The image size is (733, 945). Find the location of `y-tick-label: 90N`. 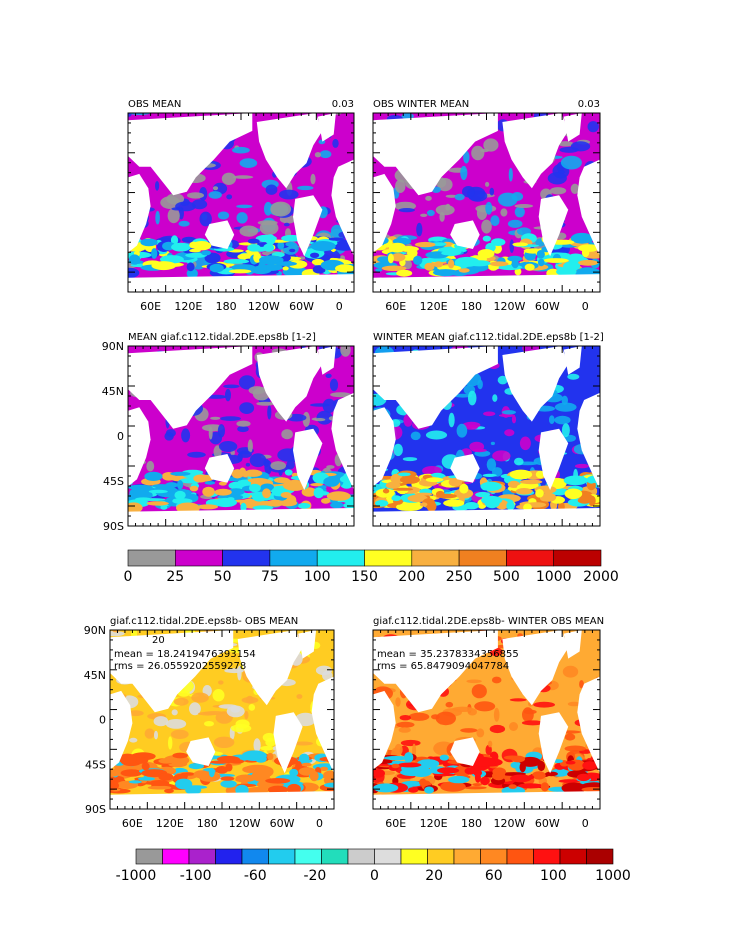

y-tick-label: 90N is located at coordinates (95, 630).